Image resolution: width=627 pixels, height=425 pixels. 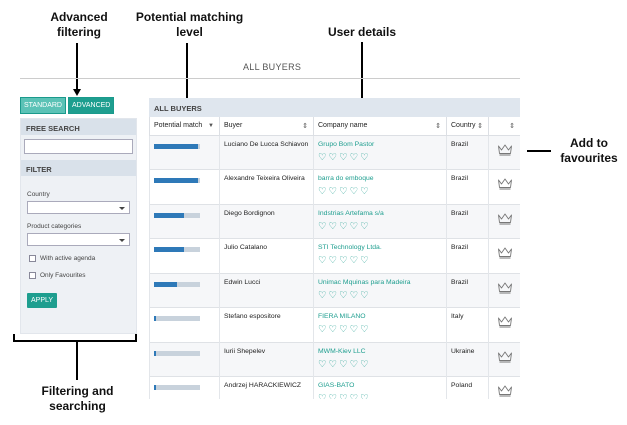 What do you see at coordinates (343, 126) in the screenshot?
I see `column-label: Company name` at bounding box center [343, 126].